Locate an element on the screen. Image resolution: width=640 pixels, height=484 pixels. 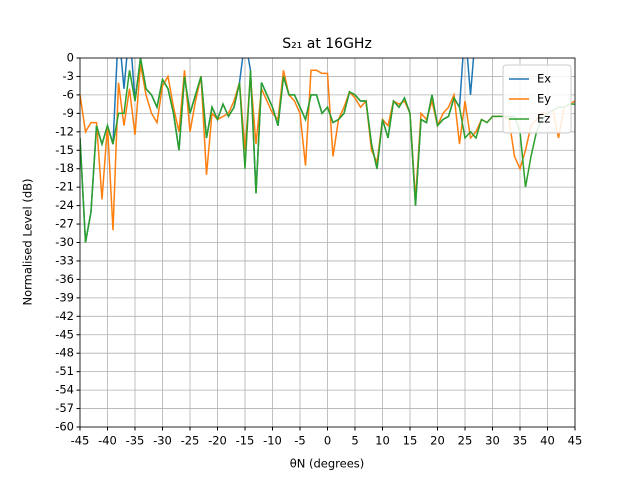
x-tick-label: 5 is located at coordinates (354, 441).